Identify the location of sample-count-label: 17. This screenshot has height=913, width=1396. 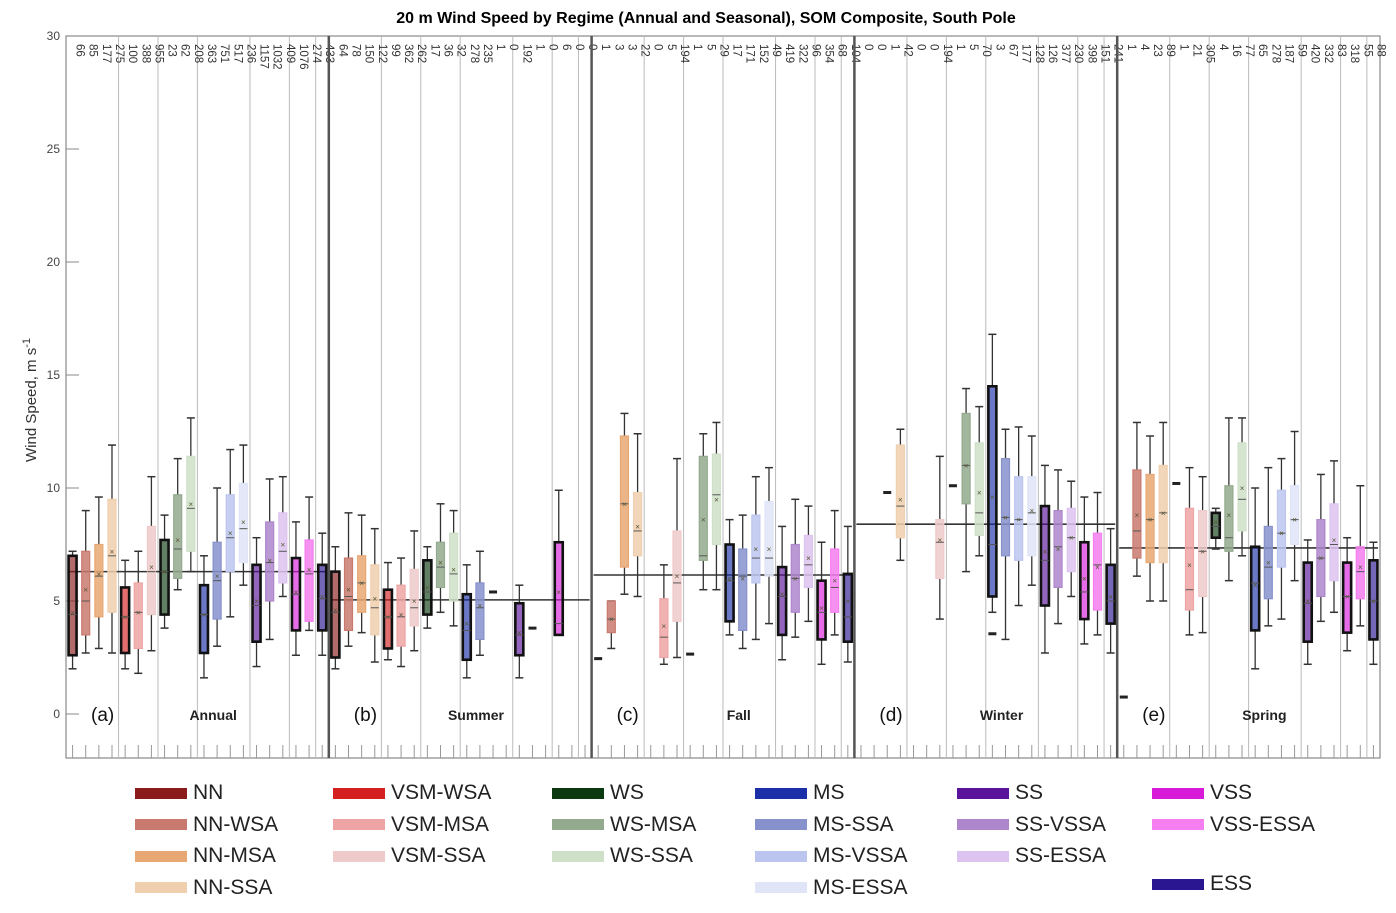
(434, 50).